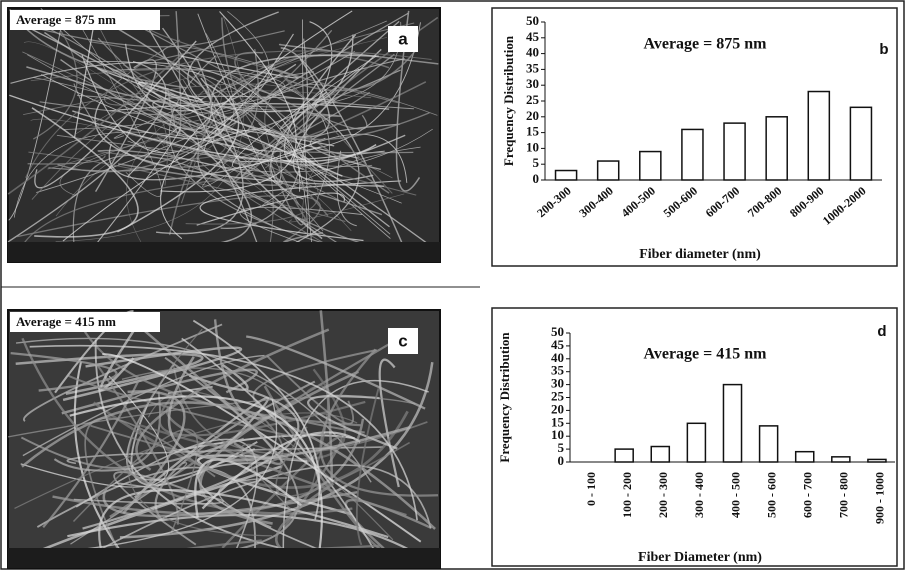  Describe the element at coordinates (557, 383) in the screenshot. I see `y-tick-label: 30` at that location.